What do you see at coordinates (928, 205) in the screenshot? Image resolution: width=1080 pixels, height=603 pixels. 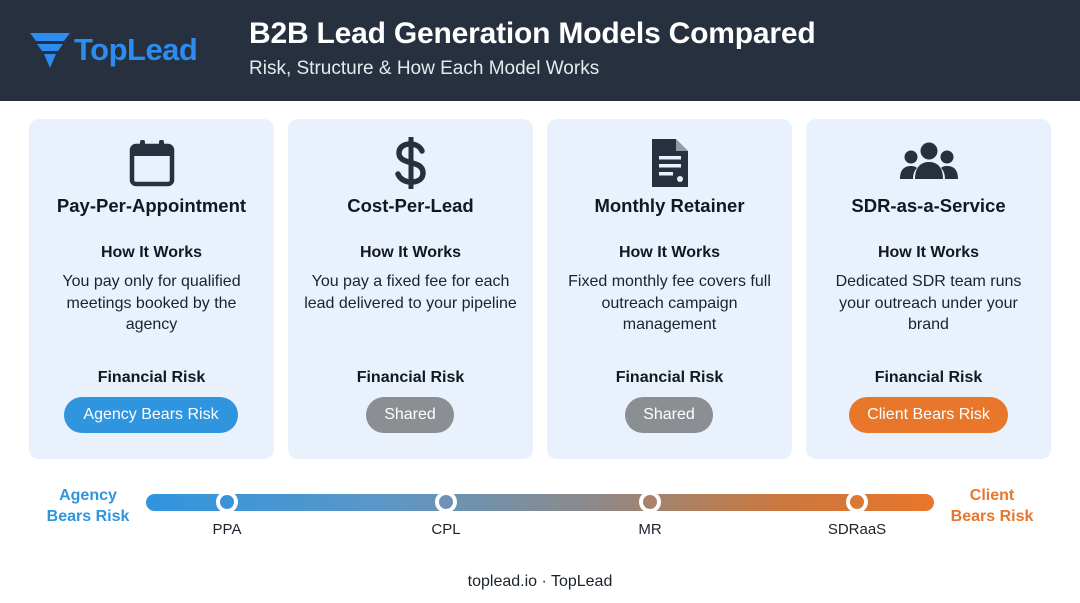 I see `model-name: SDR-as-a-Service` at bounding box center [928, 205].